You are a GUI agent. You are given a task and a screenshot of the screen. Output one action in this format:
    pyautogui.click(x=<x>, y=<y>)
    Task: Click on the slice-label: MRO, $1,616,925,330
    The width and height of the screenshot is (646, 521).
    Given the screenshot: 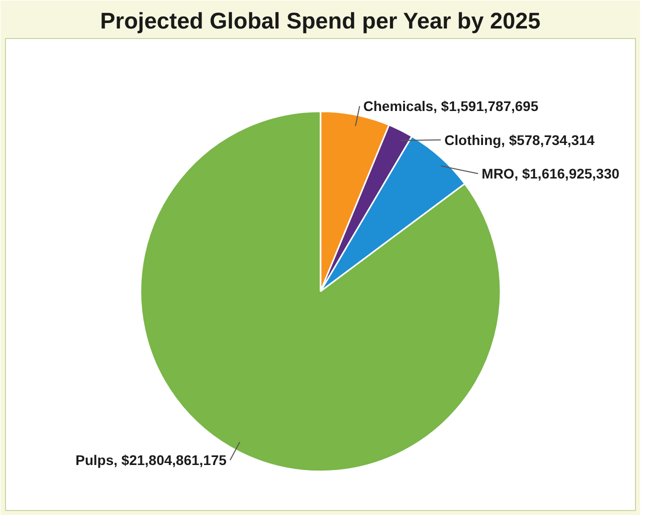 What is the action you would take?
    pyautogui.click(x=551, y=174)
    